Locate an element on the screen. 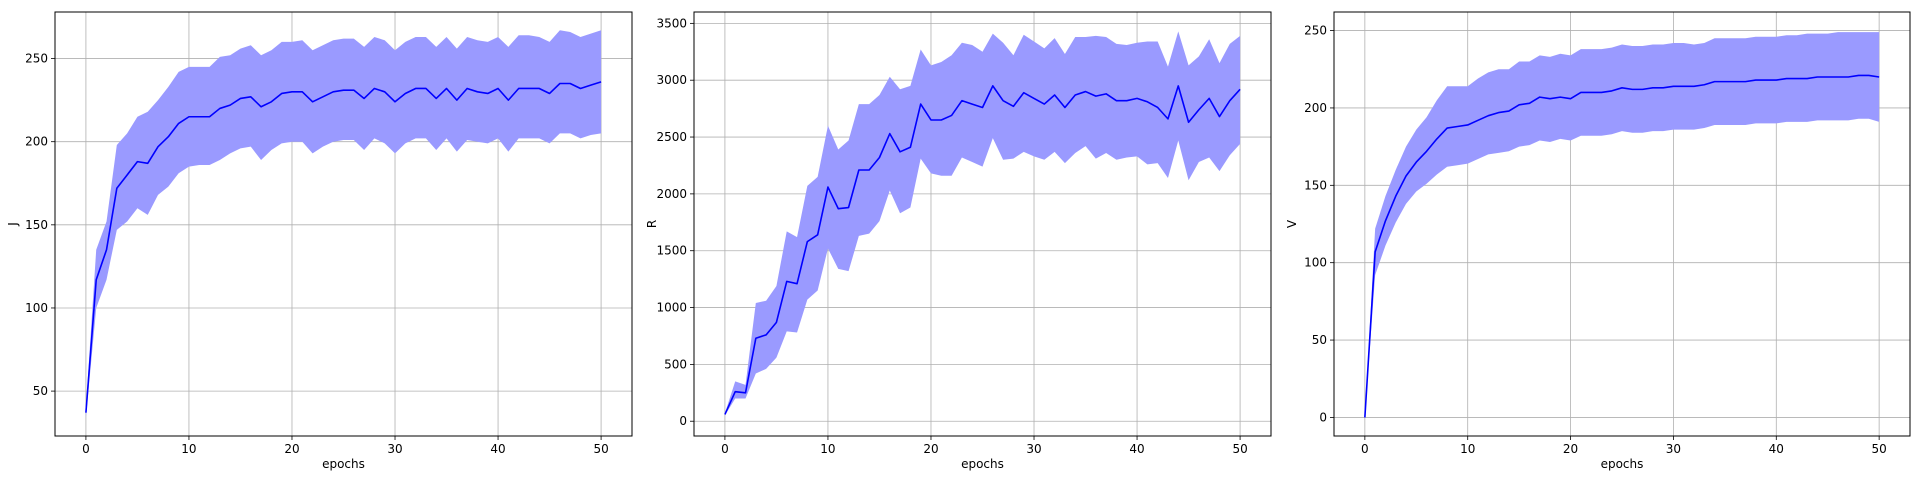 Image resolution: width=1920 pixels, height=480 pixels. y-tick-label: 500 is located at coordinates (675, 364).